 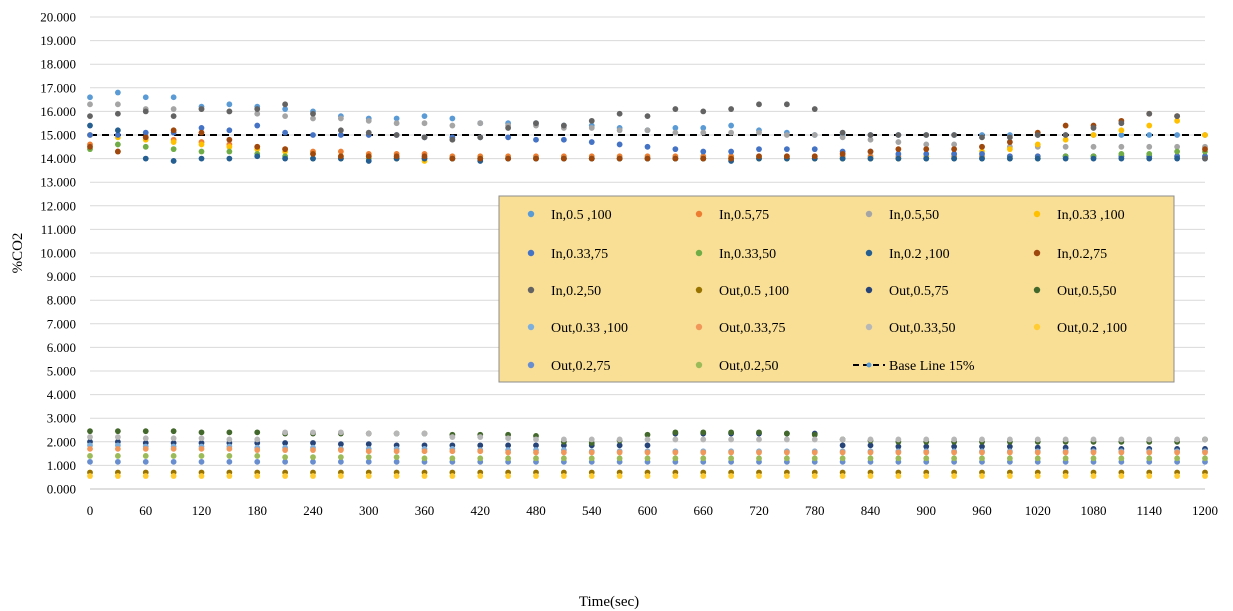 I want to click on legend-entry: In,0.5 ,100, so click(x=569, y=215).